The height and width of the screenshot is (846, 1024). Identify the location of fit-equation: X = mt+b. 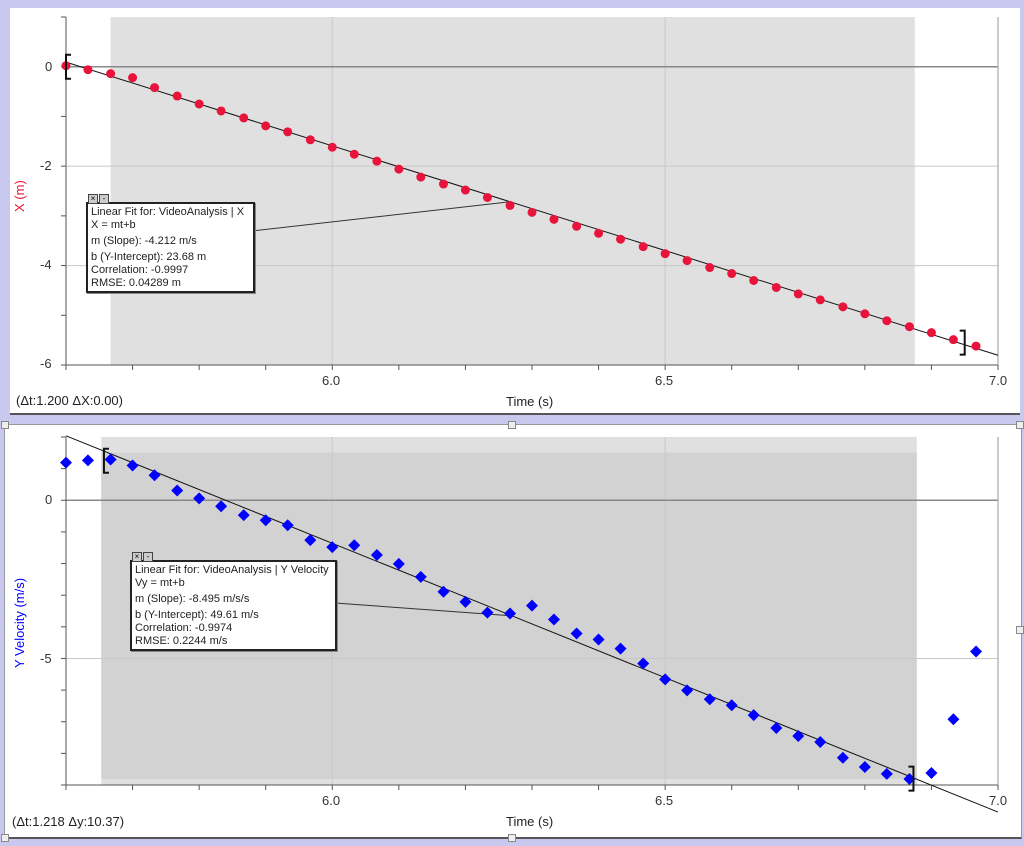
(113, 225).